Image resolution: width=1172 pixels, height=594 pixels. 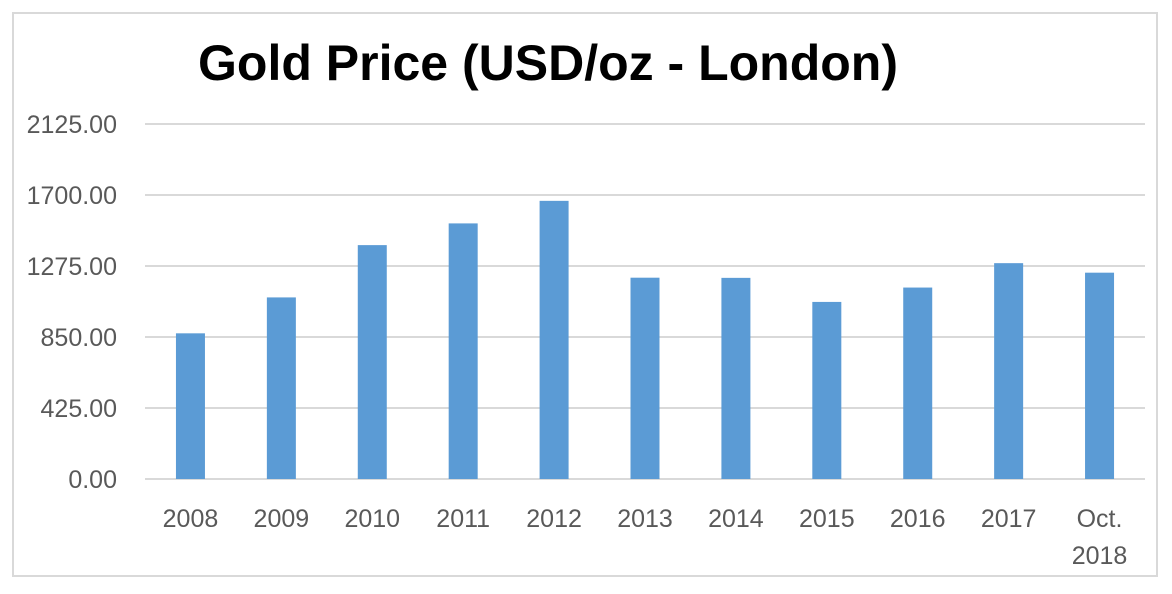 What do you see at coordinates (918, 519) in the screenshot?
I see `x-tick-label: 2016` at bounding box center [918, 519].